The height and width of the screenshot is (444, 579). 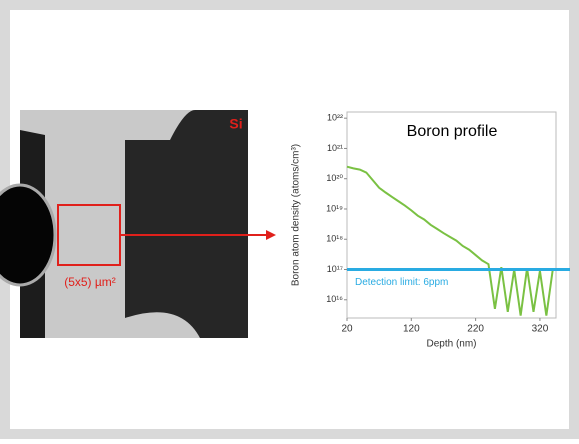 I want to click on y-tick-label: 10²², so click(x=335, y=118).